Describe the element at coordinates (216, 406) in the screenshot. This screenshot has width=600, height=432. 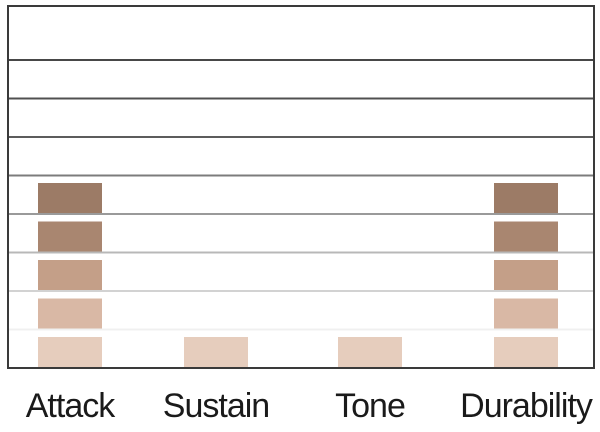
I see `category-label: Sustain` at that location.